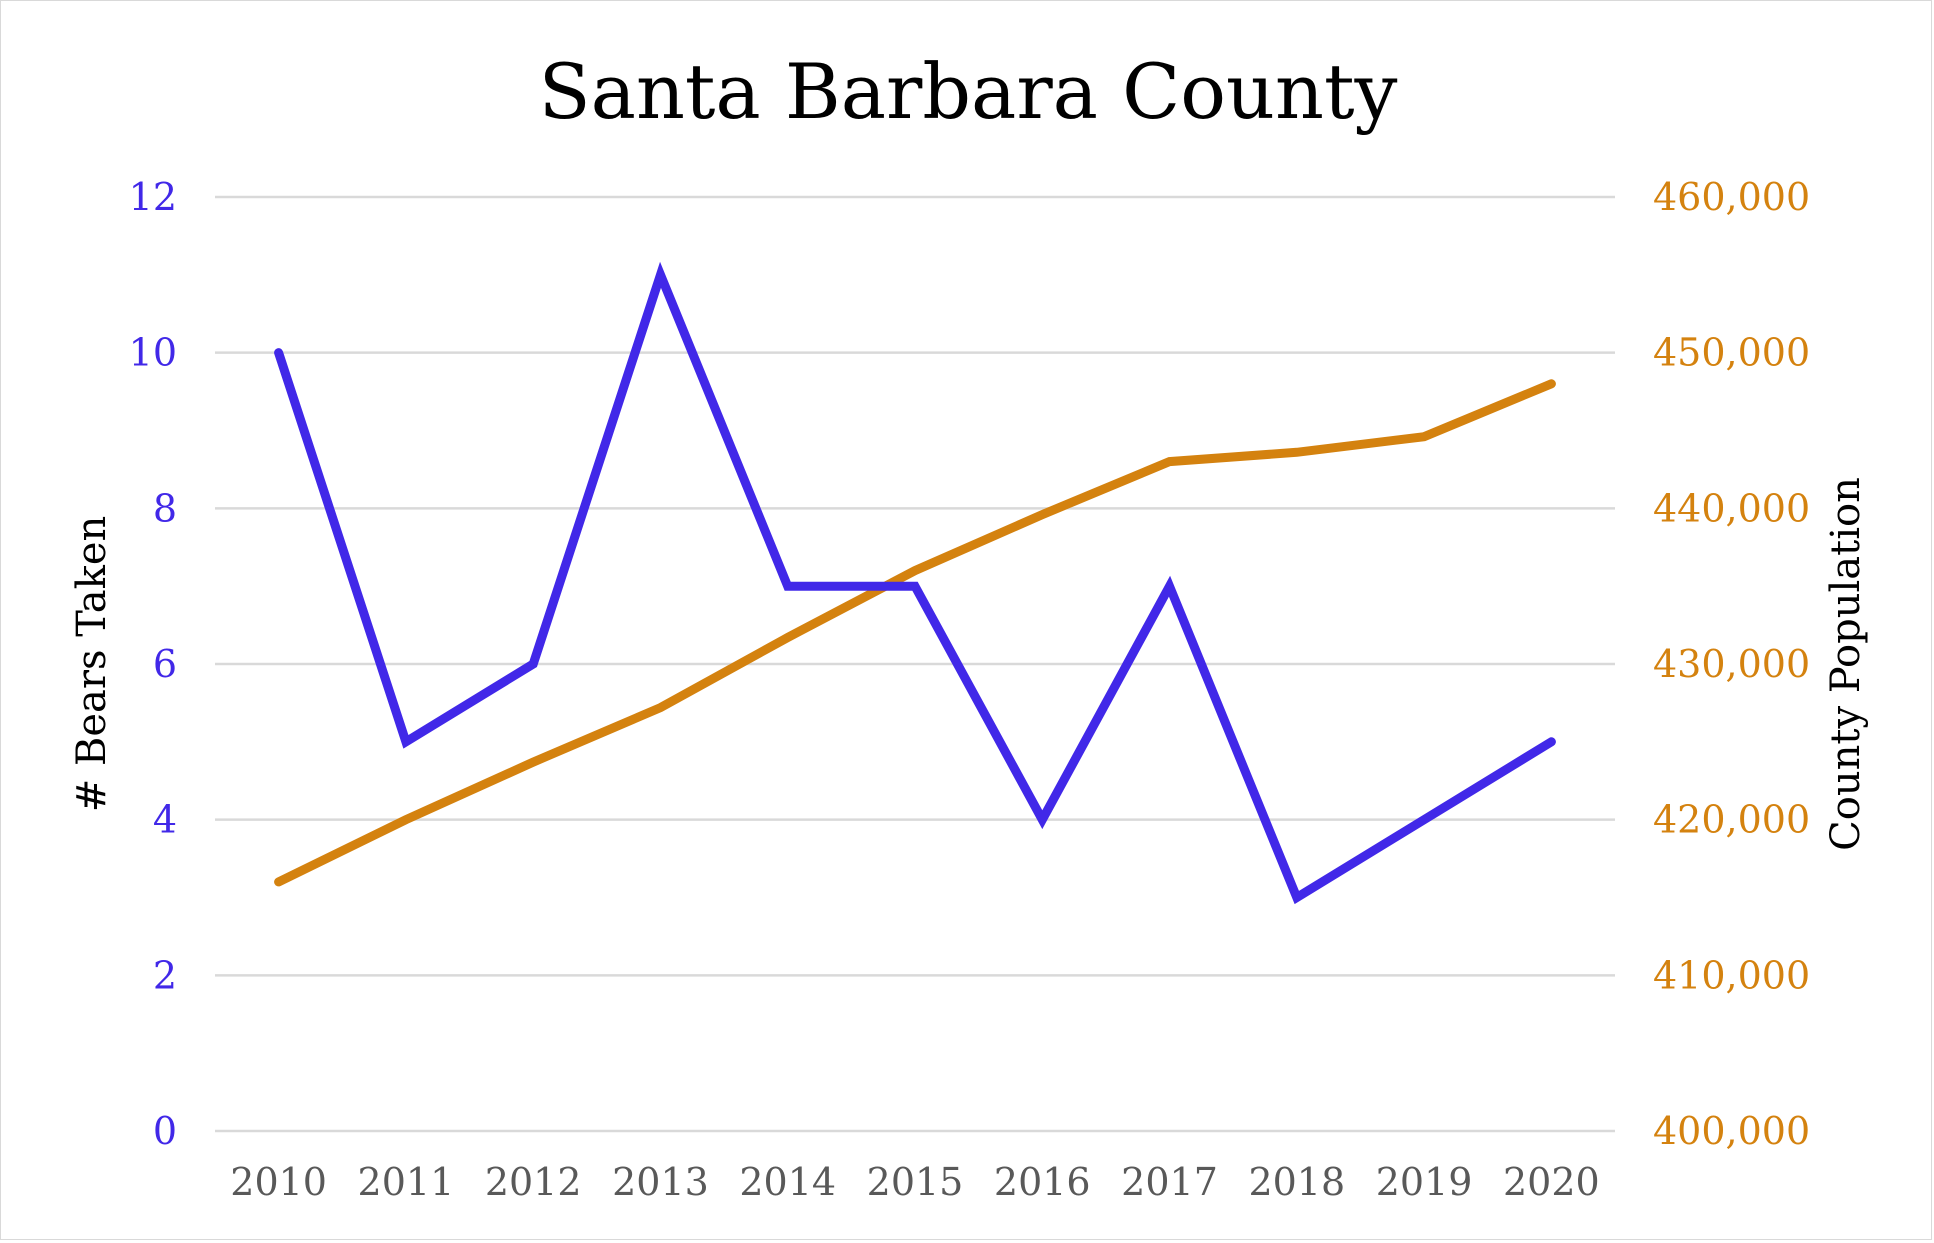 Image resolution: width=1934 pixels, height=1243 pixels. What do you see at coordinates (1042, 1182) in the screenshot?
I see `x-tick-label: 2016` at bounding box center [1042, 1182].